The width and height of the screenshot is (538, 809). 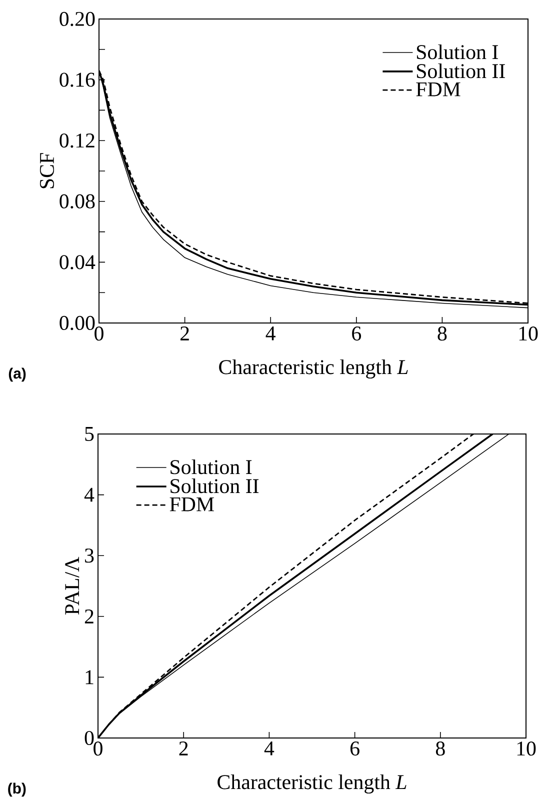 What do you see at coordinates (17, 375) in the screenshot?
I see `text: (a)` at bounding box center [17, 375].